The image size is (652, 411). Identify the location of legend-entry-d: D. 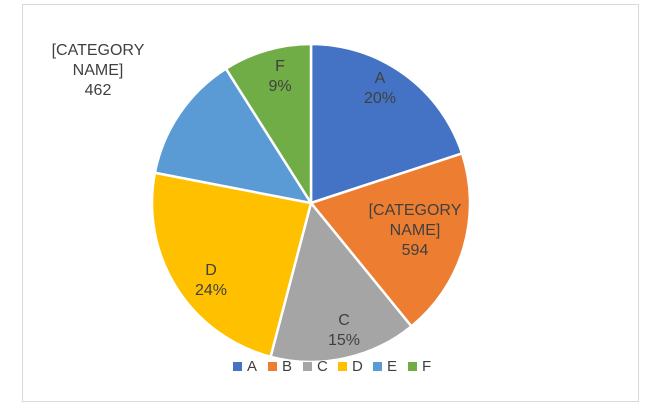
(350, 366).